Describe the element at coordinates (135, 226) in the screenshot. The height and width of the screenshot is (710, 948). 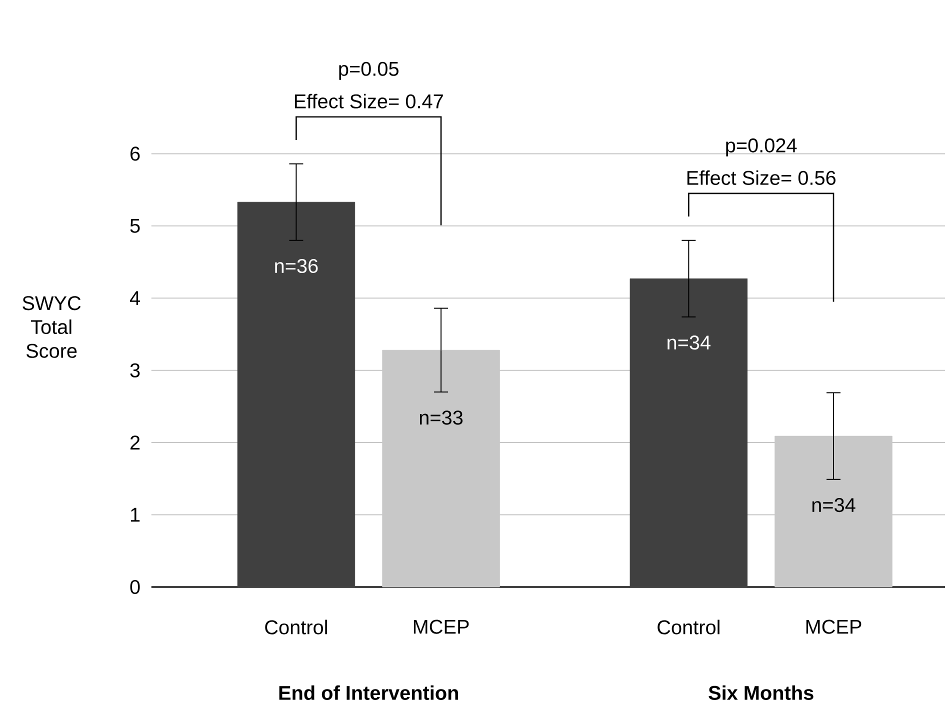
I see `y-tick-label: 5` at that location.